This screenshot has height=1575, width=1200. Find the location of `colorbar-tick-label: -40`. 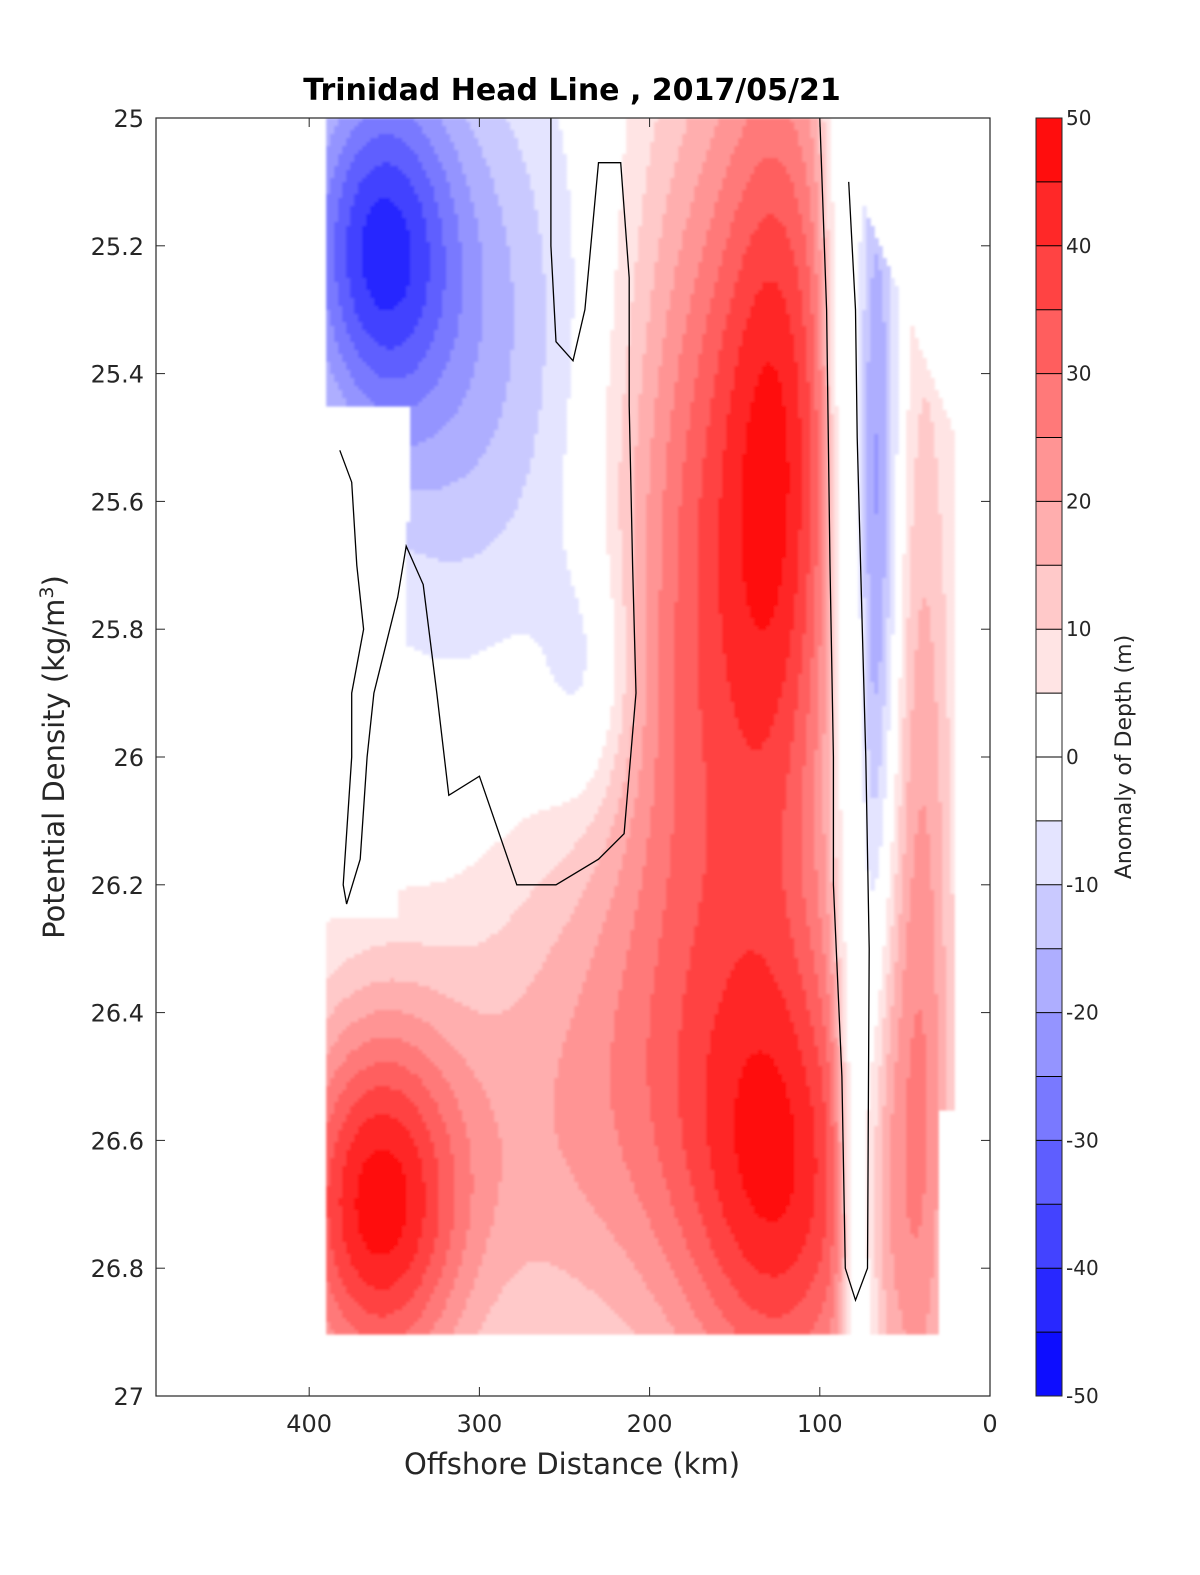

colorbar-tick-label: -40 is located at coordinates (1082, 1268).